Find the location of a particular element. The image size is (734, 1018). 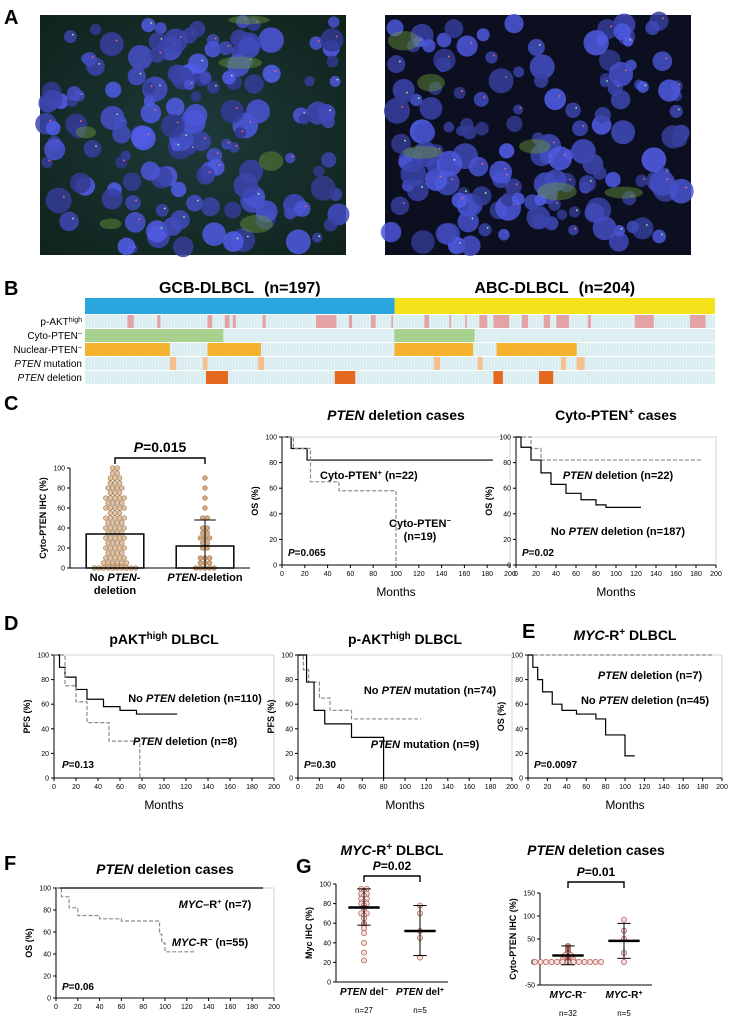

x-tick-label: 180 is located at coordinates (491, 787).